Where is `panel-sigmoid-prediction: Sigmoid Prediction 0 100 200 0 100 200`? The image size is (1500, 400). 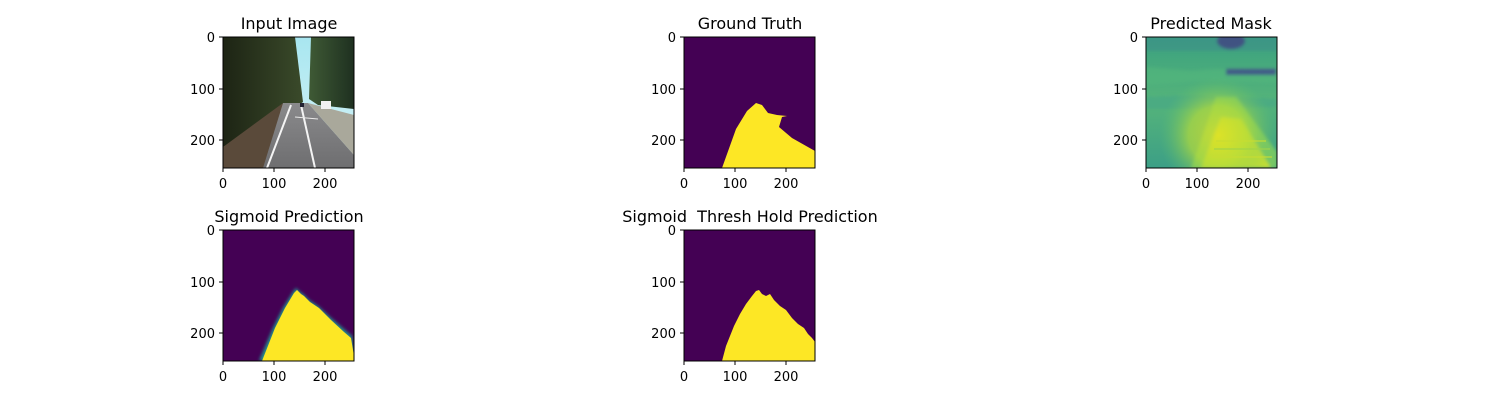 panel-sigmoid-prediction: Sigmoid Prediction 0 100 200 0 100 200 is located at coordinates (276, 296).